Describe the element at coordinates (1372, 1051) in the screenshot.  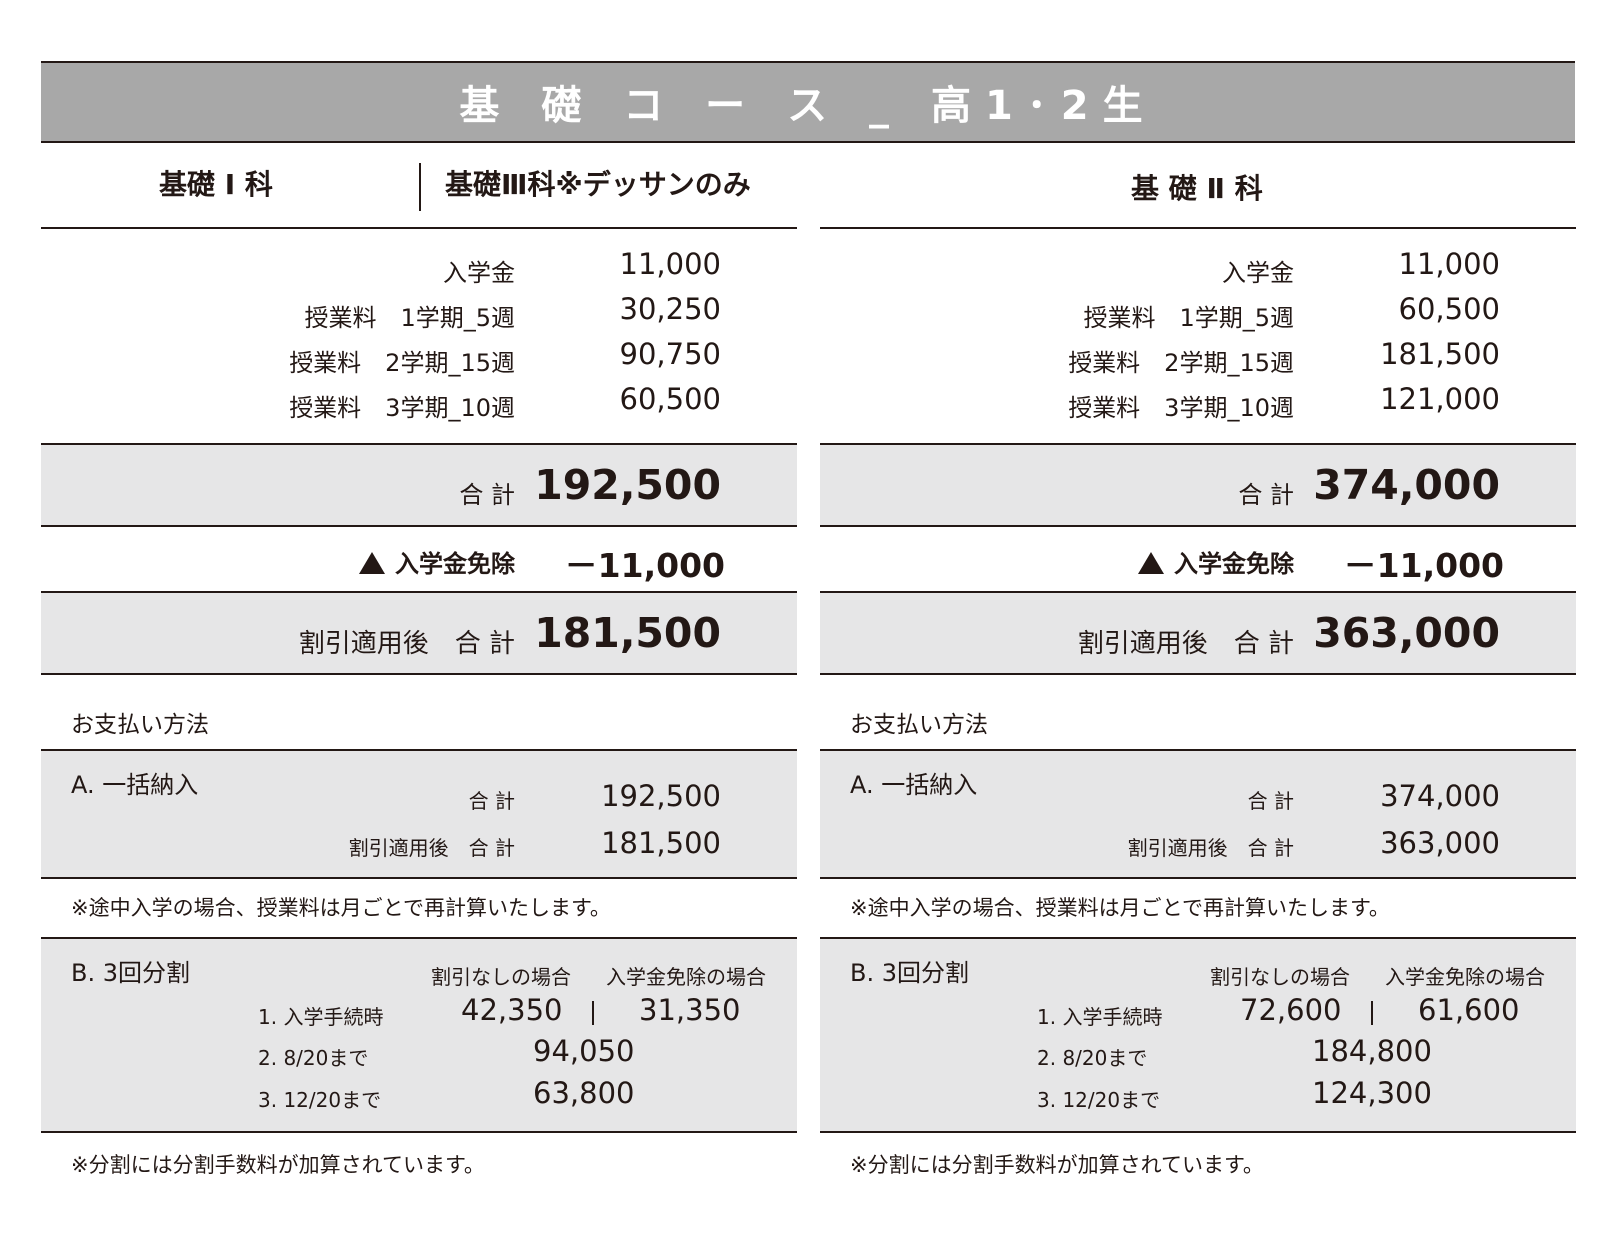
I see `installment-value: 184,800` at that location.